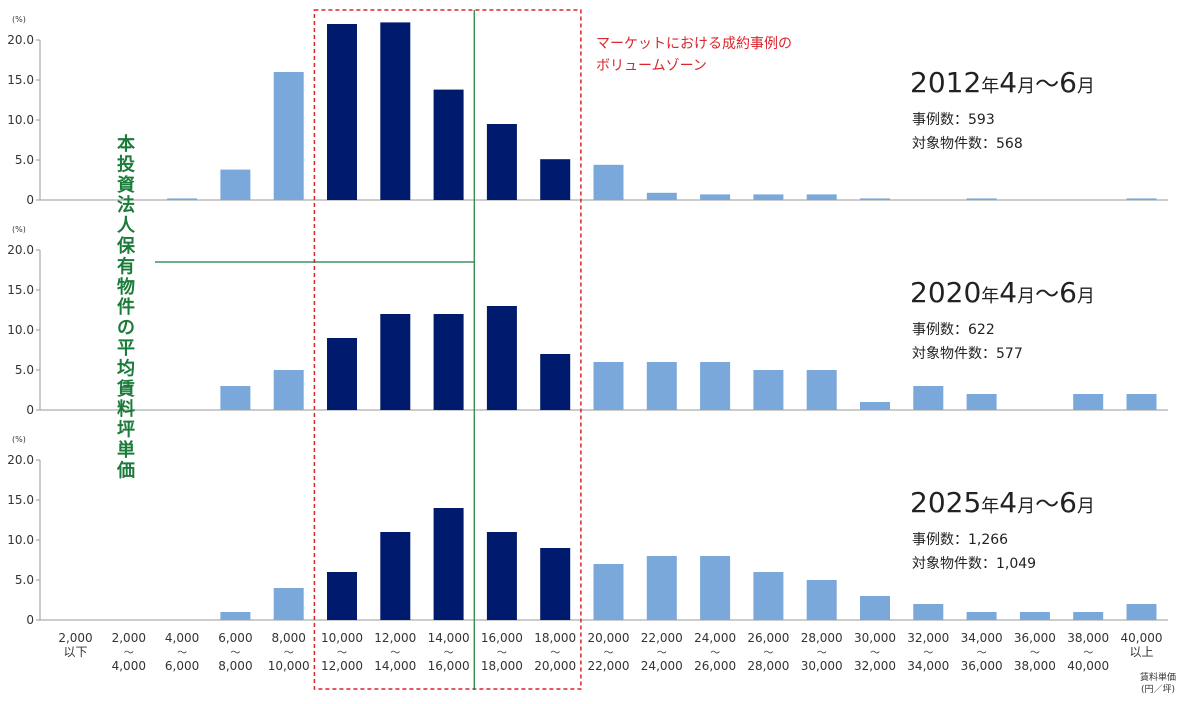 The image size is (1182, 704). Describe the element at coordinates (1158, 689) in the screenshot. I see `x-axis-label: (円／坪)` at that location.